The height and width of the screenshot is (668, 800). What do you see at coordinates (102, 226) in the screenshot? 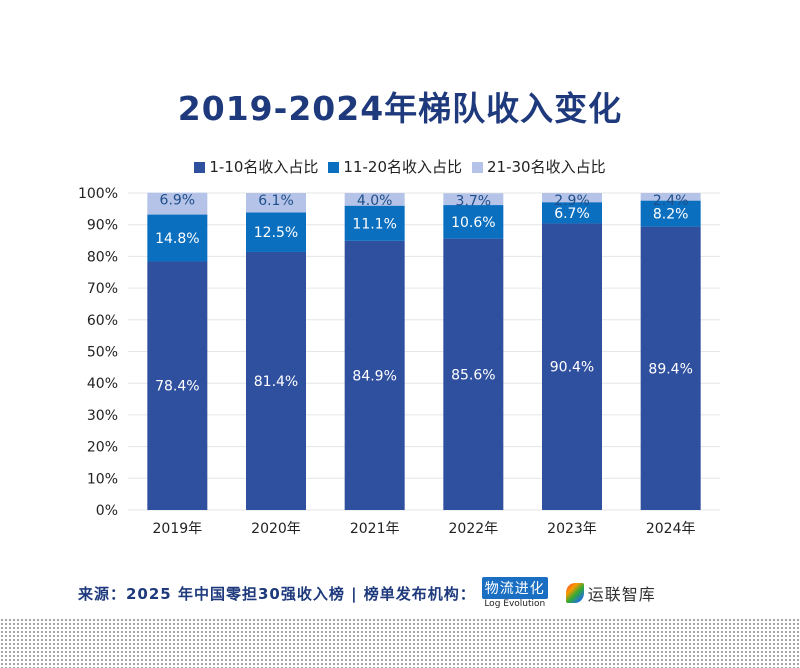
I see `y-tick-label: 90%` at bounding box center [102, 226].